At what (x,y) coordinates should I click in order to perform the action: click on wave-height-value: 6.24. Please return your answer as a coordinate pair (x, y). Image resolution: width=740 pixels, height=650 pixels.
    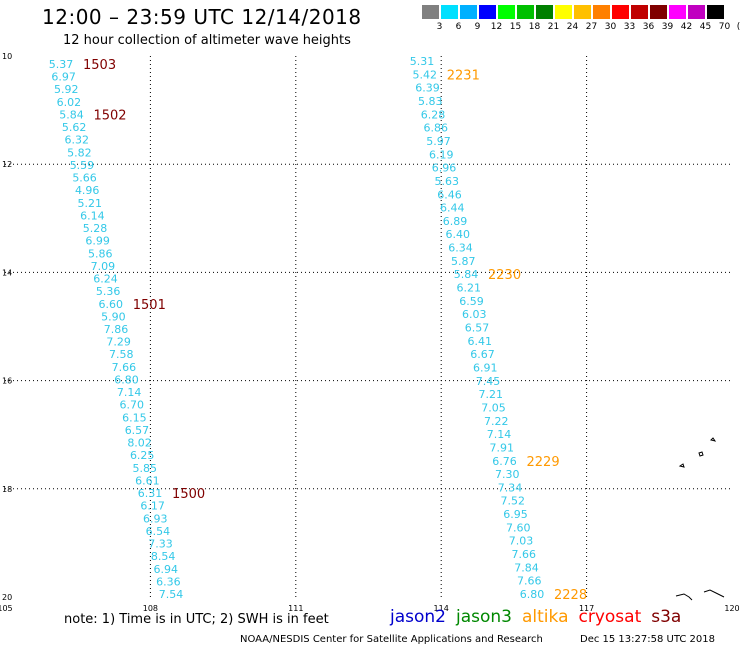
    Looking at the image, I should click on (105, 279).